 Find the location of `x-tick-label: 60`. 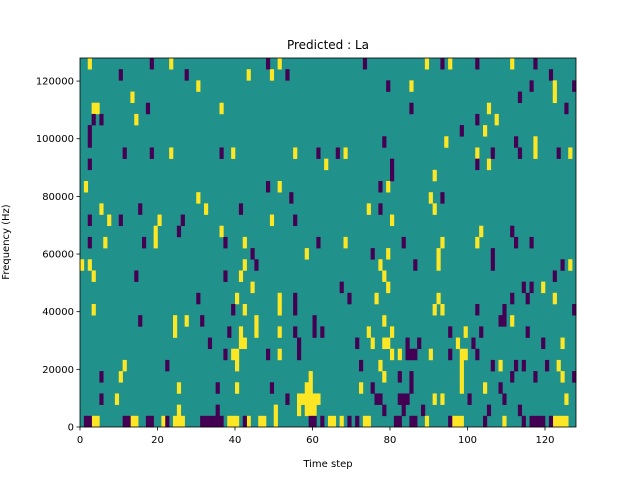

x-tick-label: 60 is located at coordinates (312, 440).